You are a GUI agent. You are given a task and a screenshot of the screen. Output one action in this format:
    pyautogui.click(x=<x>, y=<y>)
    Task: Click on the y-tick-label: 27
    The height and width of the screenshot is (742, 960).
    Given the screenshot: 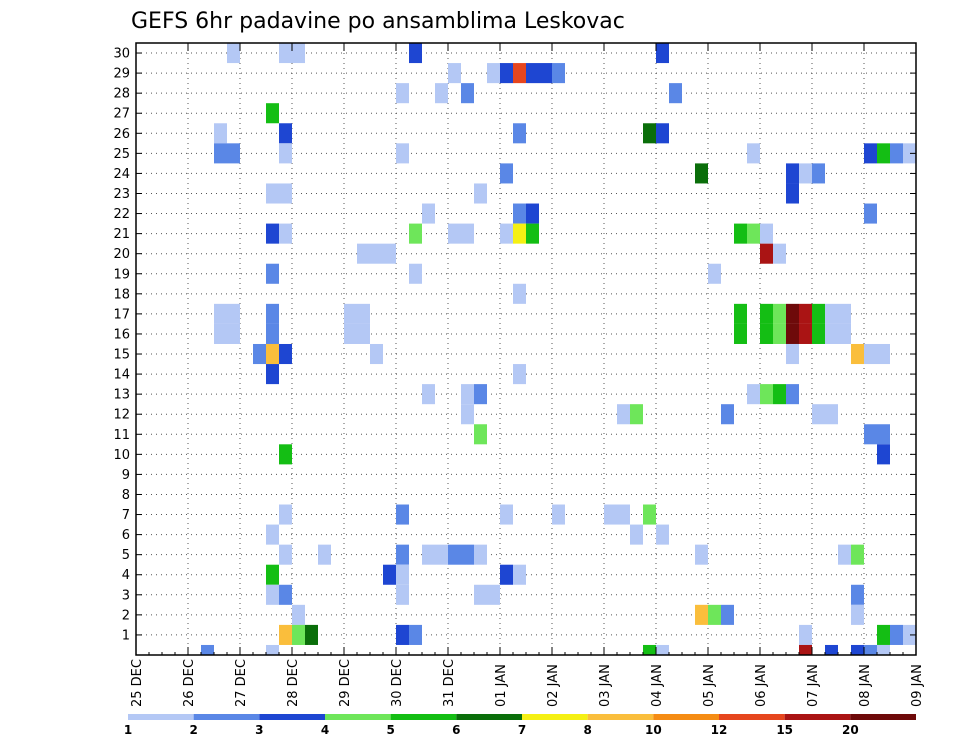 What is the action you would take?
    pyautogui.click(x=121, y=114)
    